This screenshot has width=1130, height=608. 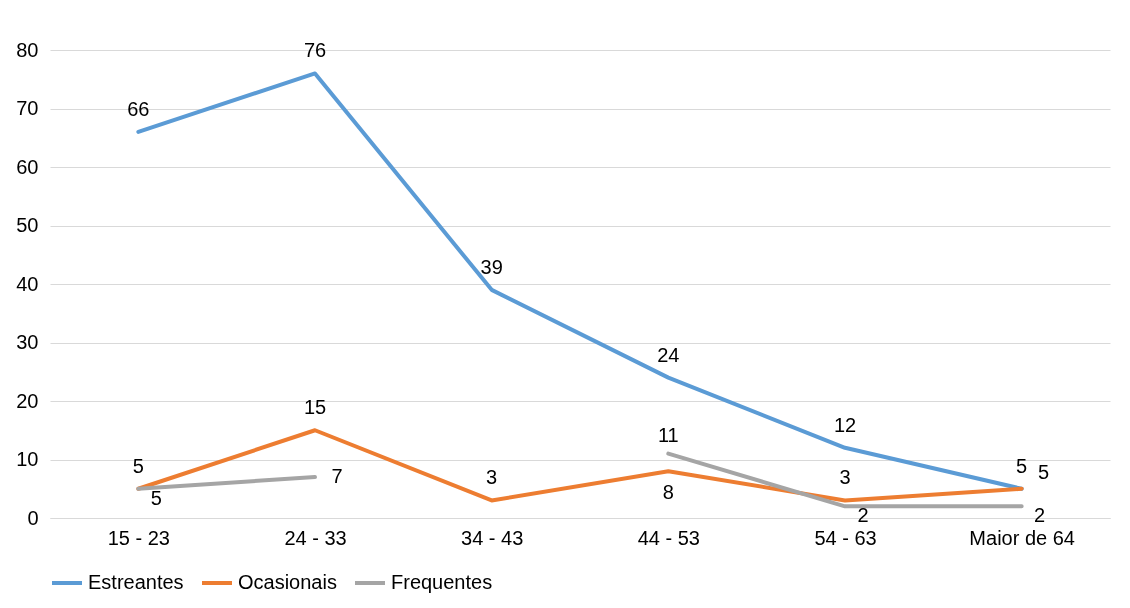 What do you see at coordinates (27, 283) in the screenshot?
I see `y-tick-label: 40` at bounding box center [27, 283].